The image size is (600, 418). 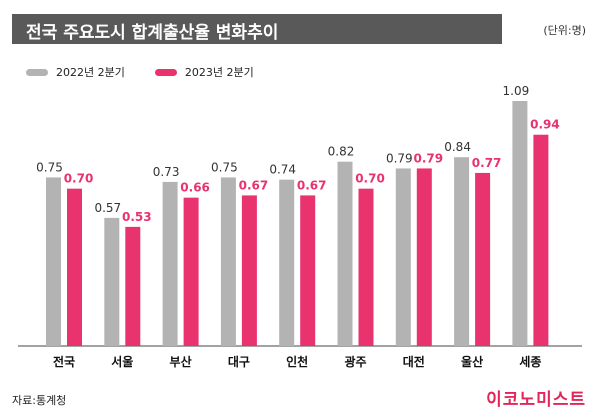 I want to click on legend-item-2023: 2023년 2분기, so click(x=204, y=72).